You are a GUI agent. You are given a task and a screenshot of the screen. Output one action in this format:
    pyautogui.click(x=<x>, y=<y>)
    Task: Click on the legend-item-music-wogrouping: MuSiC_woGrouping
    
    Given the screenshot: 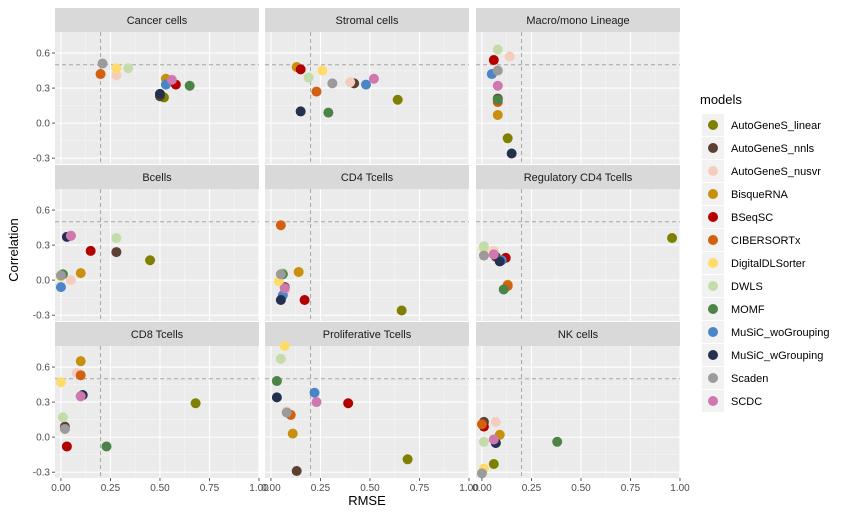 What is the action you would take?
    pyautogui.click(x=765, y=332)
    